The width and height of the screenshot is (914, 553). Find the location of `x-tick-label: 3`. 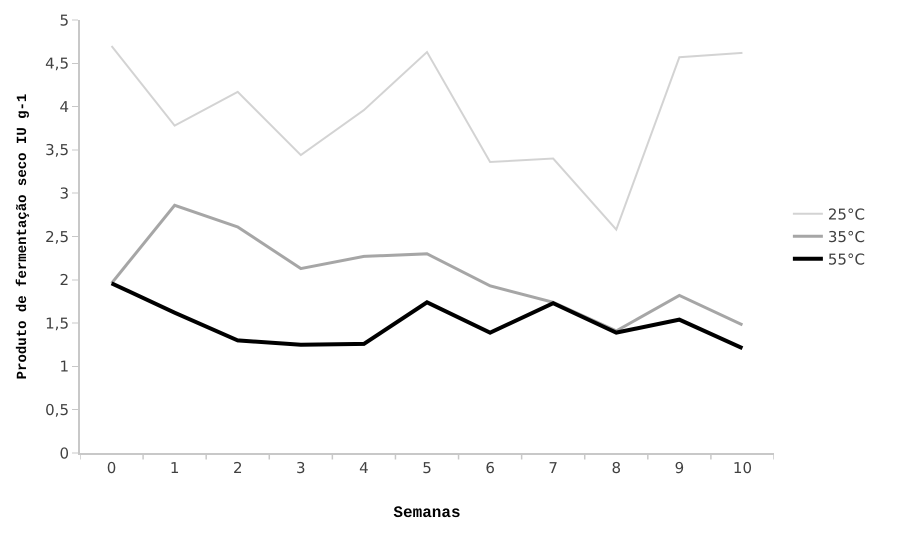

x-tick-label: 3 is located at coordinates (301, 468).